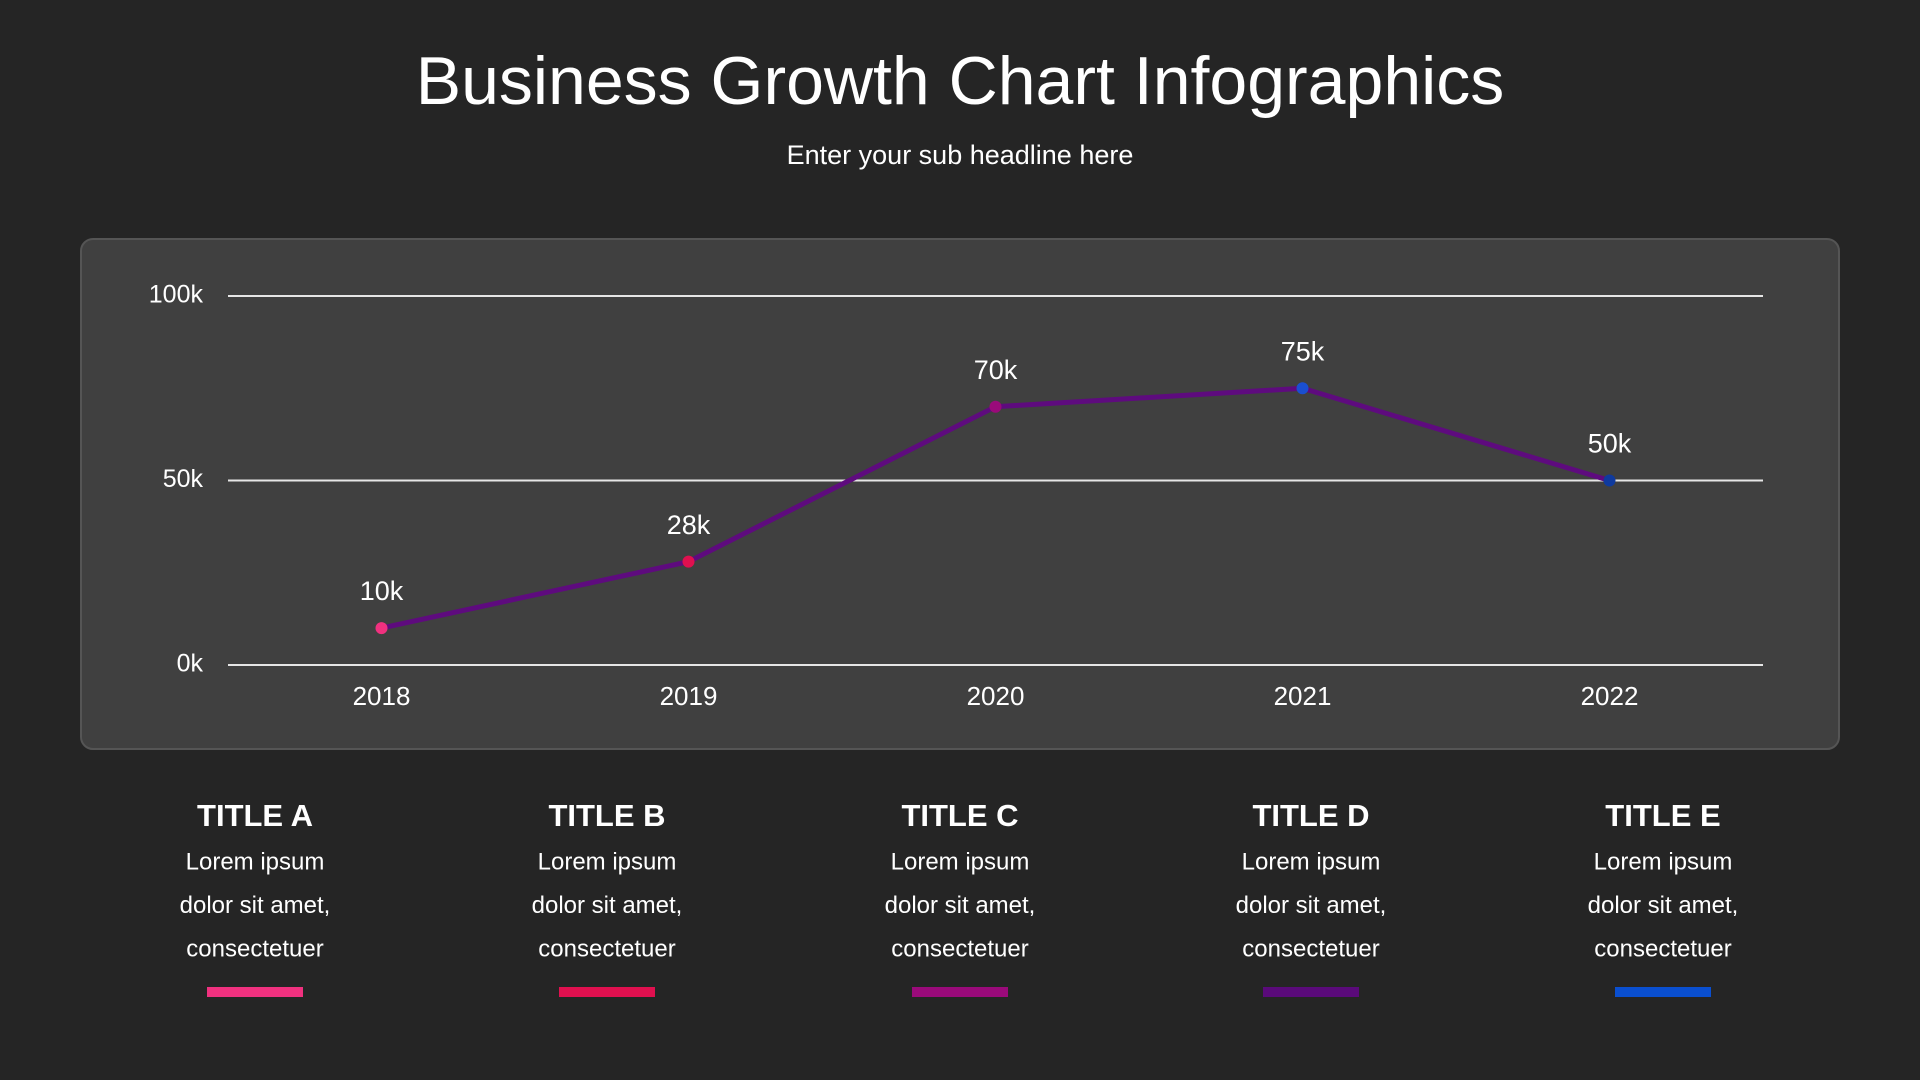 This screenshot has width=1920, height=1080. I want to click on card-title: TITLE D, so click(1310, 815).